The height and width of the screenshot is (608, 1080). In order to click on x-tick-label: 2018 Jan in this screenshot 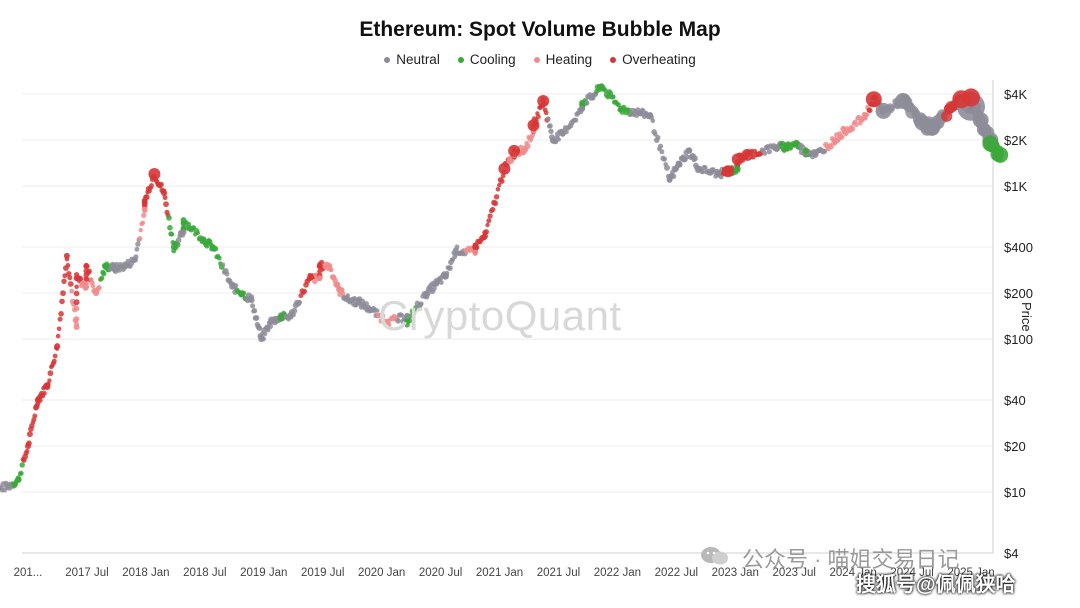, I will do `click(145, 573)`.